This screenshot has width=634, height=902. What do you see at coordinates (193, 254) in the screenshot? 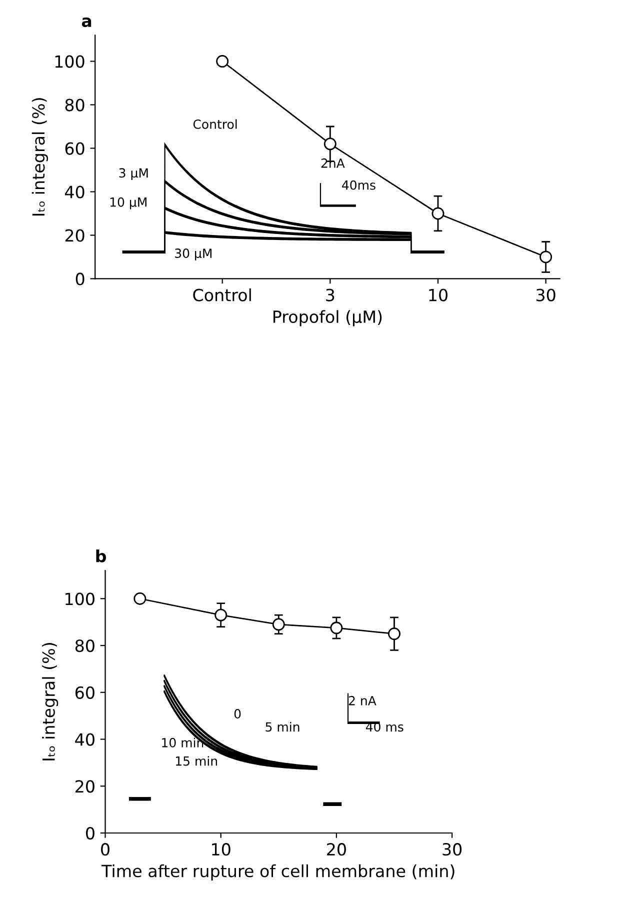
I see `annotation: 30 μM` at bounding box center [193, 254].